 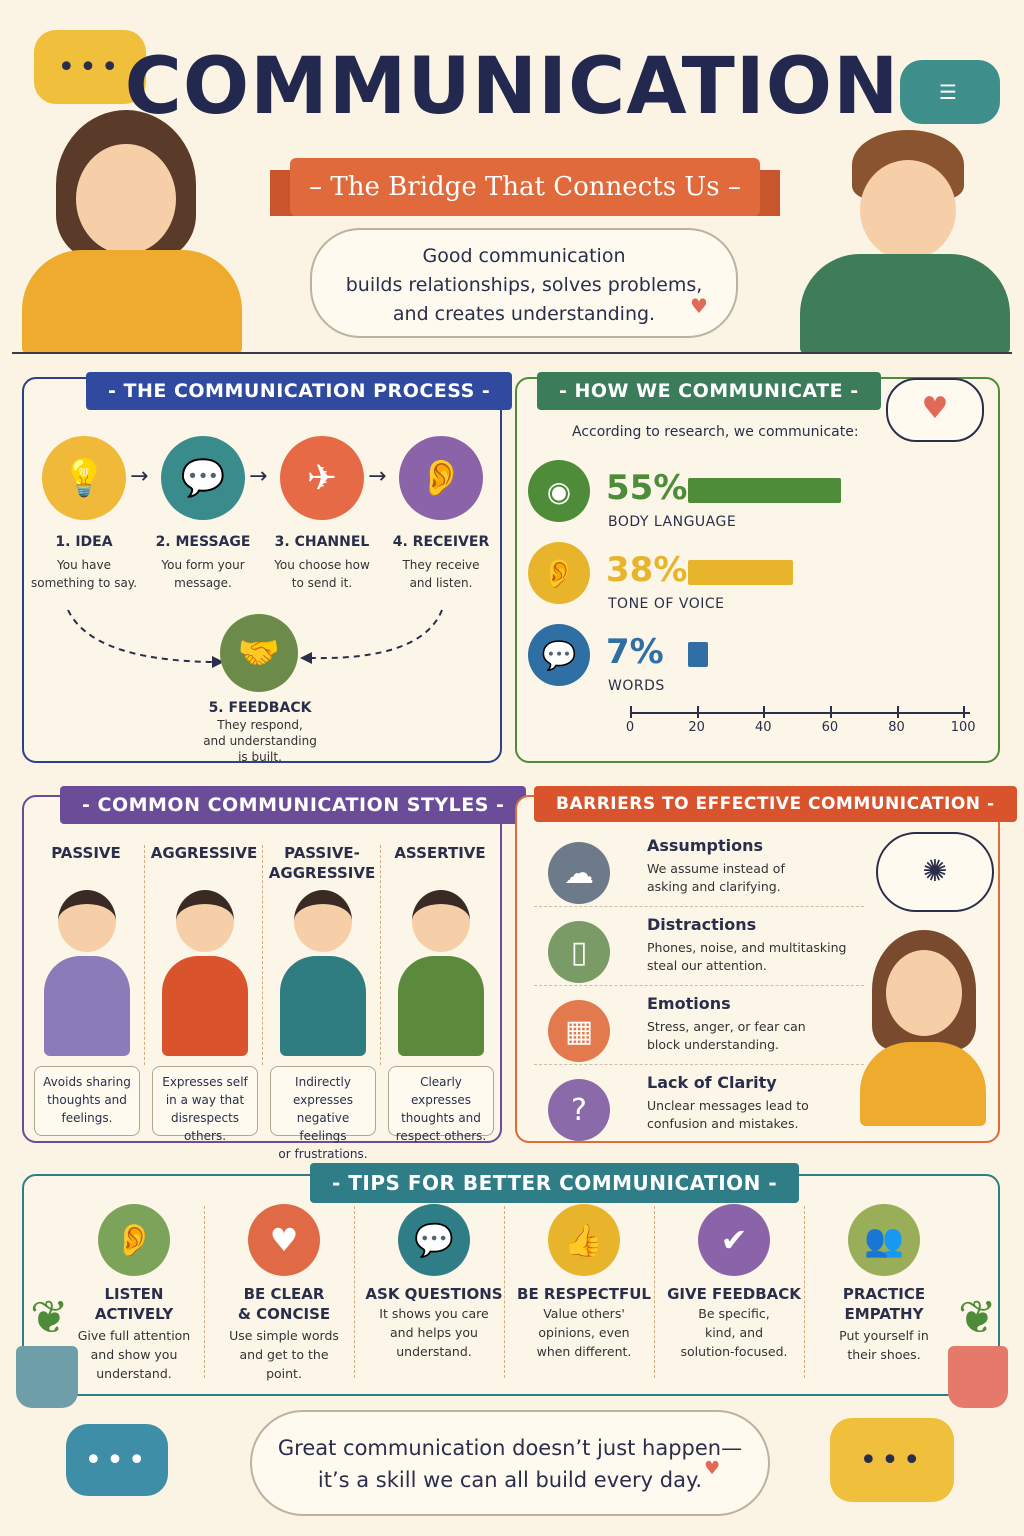 What do you see at coordinates (689, 1003) in the screenshot?
I see `barrier-name: Emotions` at bounding box center [689, 1003].